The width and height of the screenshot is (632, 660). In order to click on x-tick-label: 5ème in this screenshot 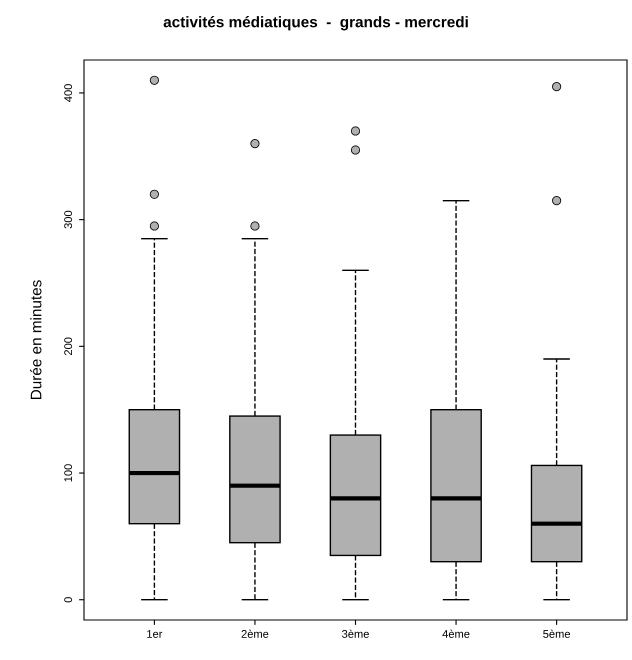, I will do `click(556, 634)`.